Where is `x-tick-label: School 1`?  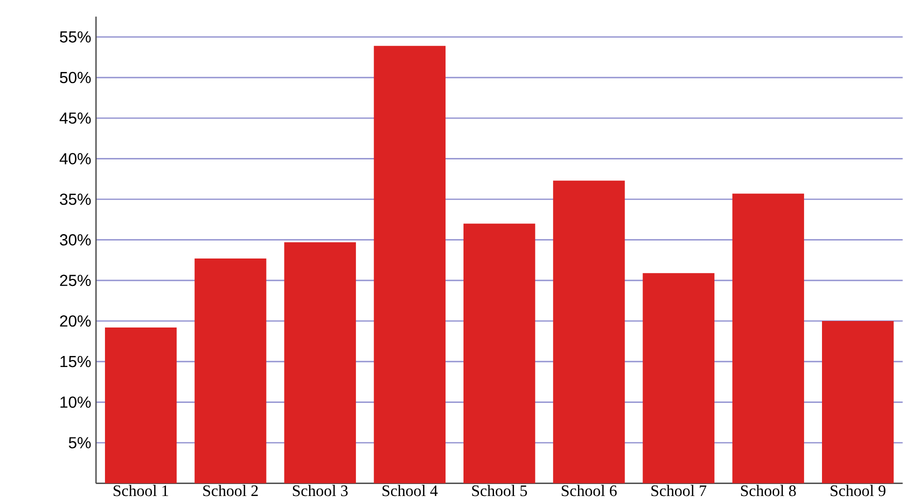 x-tick-label: School 1 is located at coordinates (141, 490).